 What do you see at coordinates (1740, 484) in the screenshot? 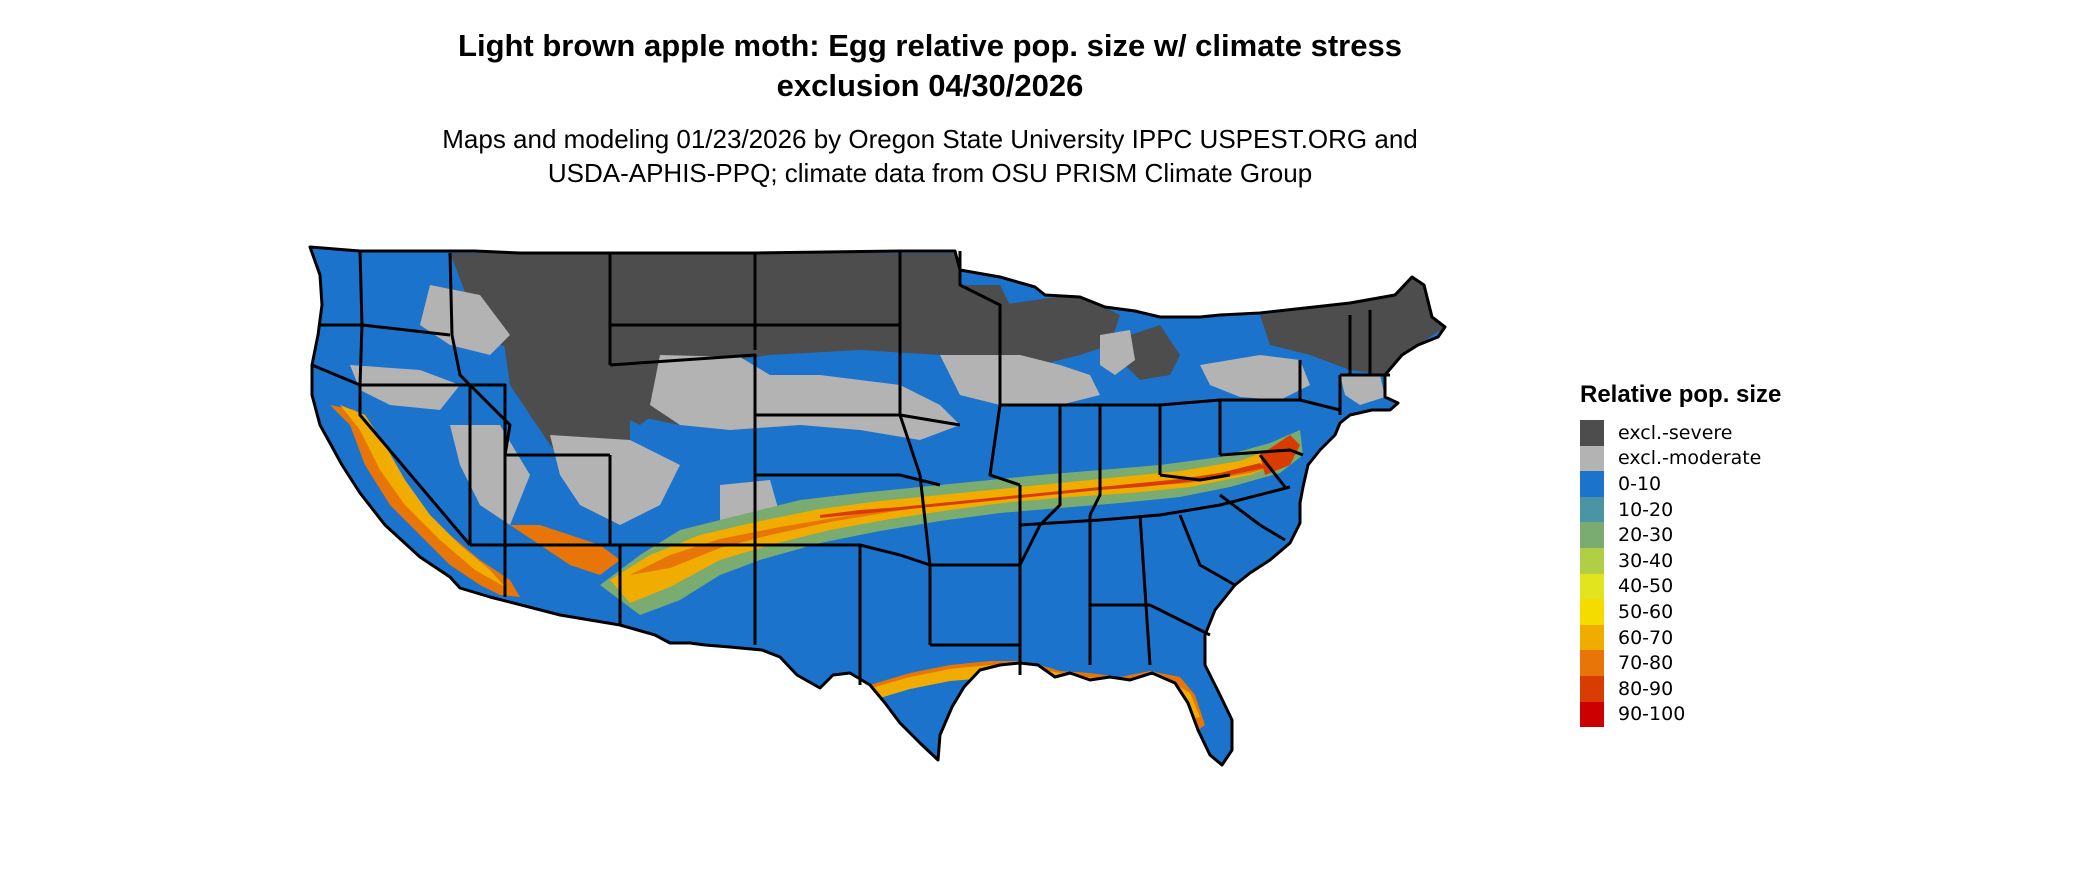
I see `legend-item: 0-10` at bounding box center [1740, 484].